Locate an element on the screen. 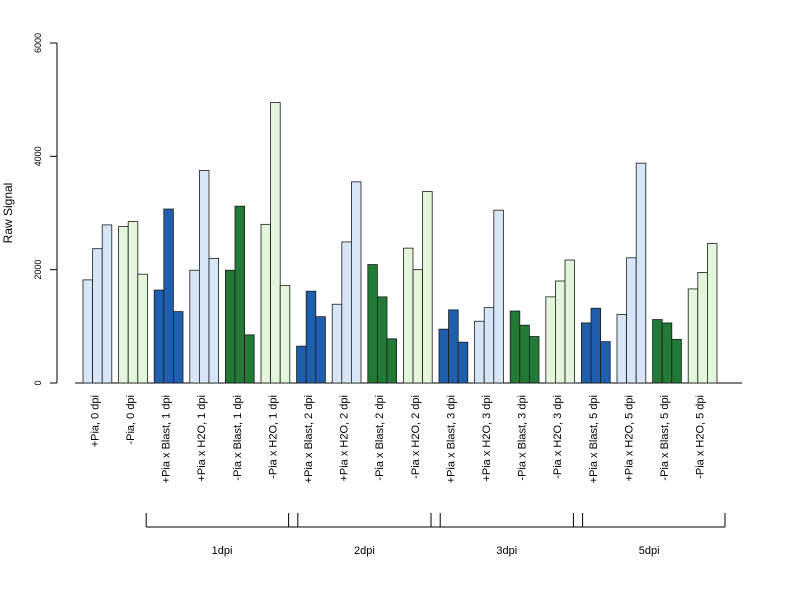  category-label: -Pia x H2O, 5 dpi is located at coordinates (701, 437).